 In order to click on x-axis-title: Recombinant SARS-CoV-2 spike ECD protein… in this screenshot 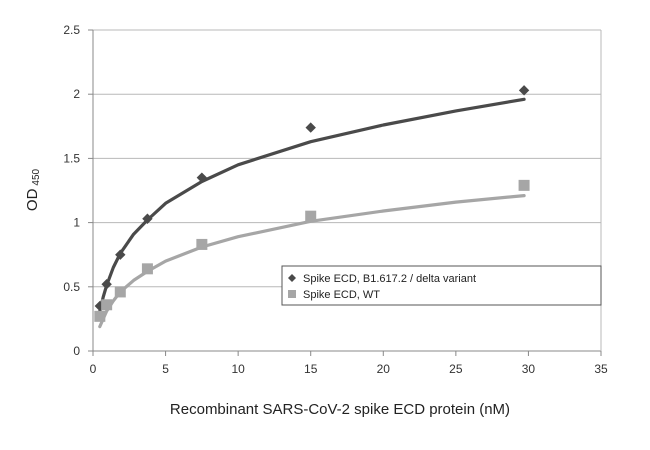, I will do `click(340, 409)`.